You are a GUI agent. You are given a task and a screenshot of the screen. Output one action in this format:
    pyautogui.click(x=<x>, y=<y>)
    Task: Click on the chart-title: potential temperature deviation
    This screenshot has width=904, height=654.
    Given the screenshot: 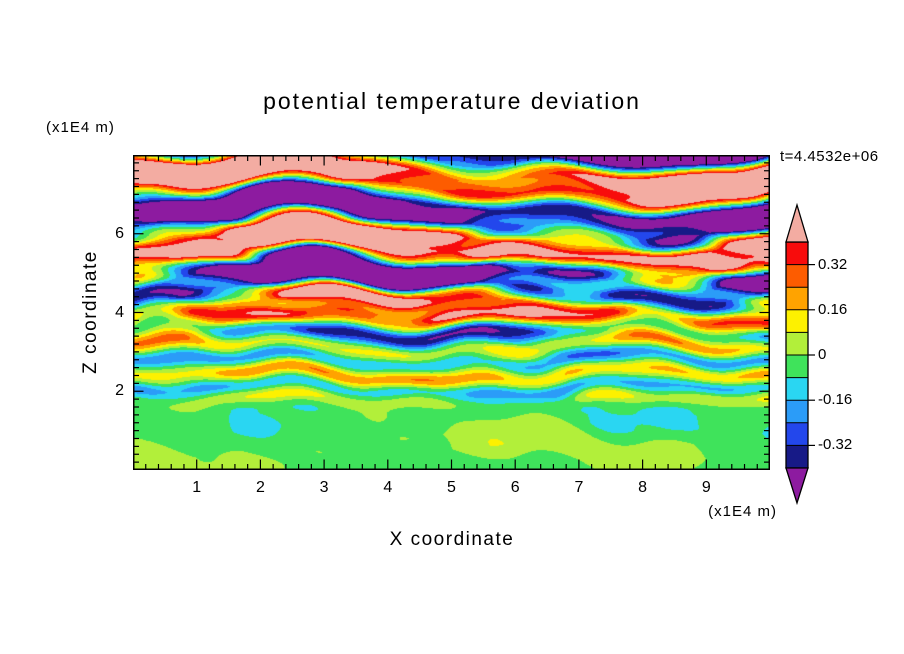 What is the action you would take?
    pyautogui.click(x=452, y=101)
    